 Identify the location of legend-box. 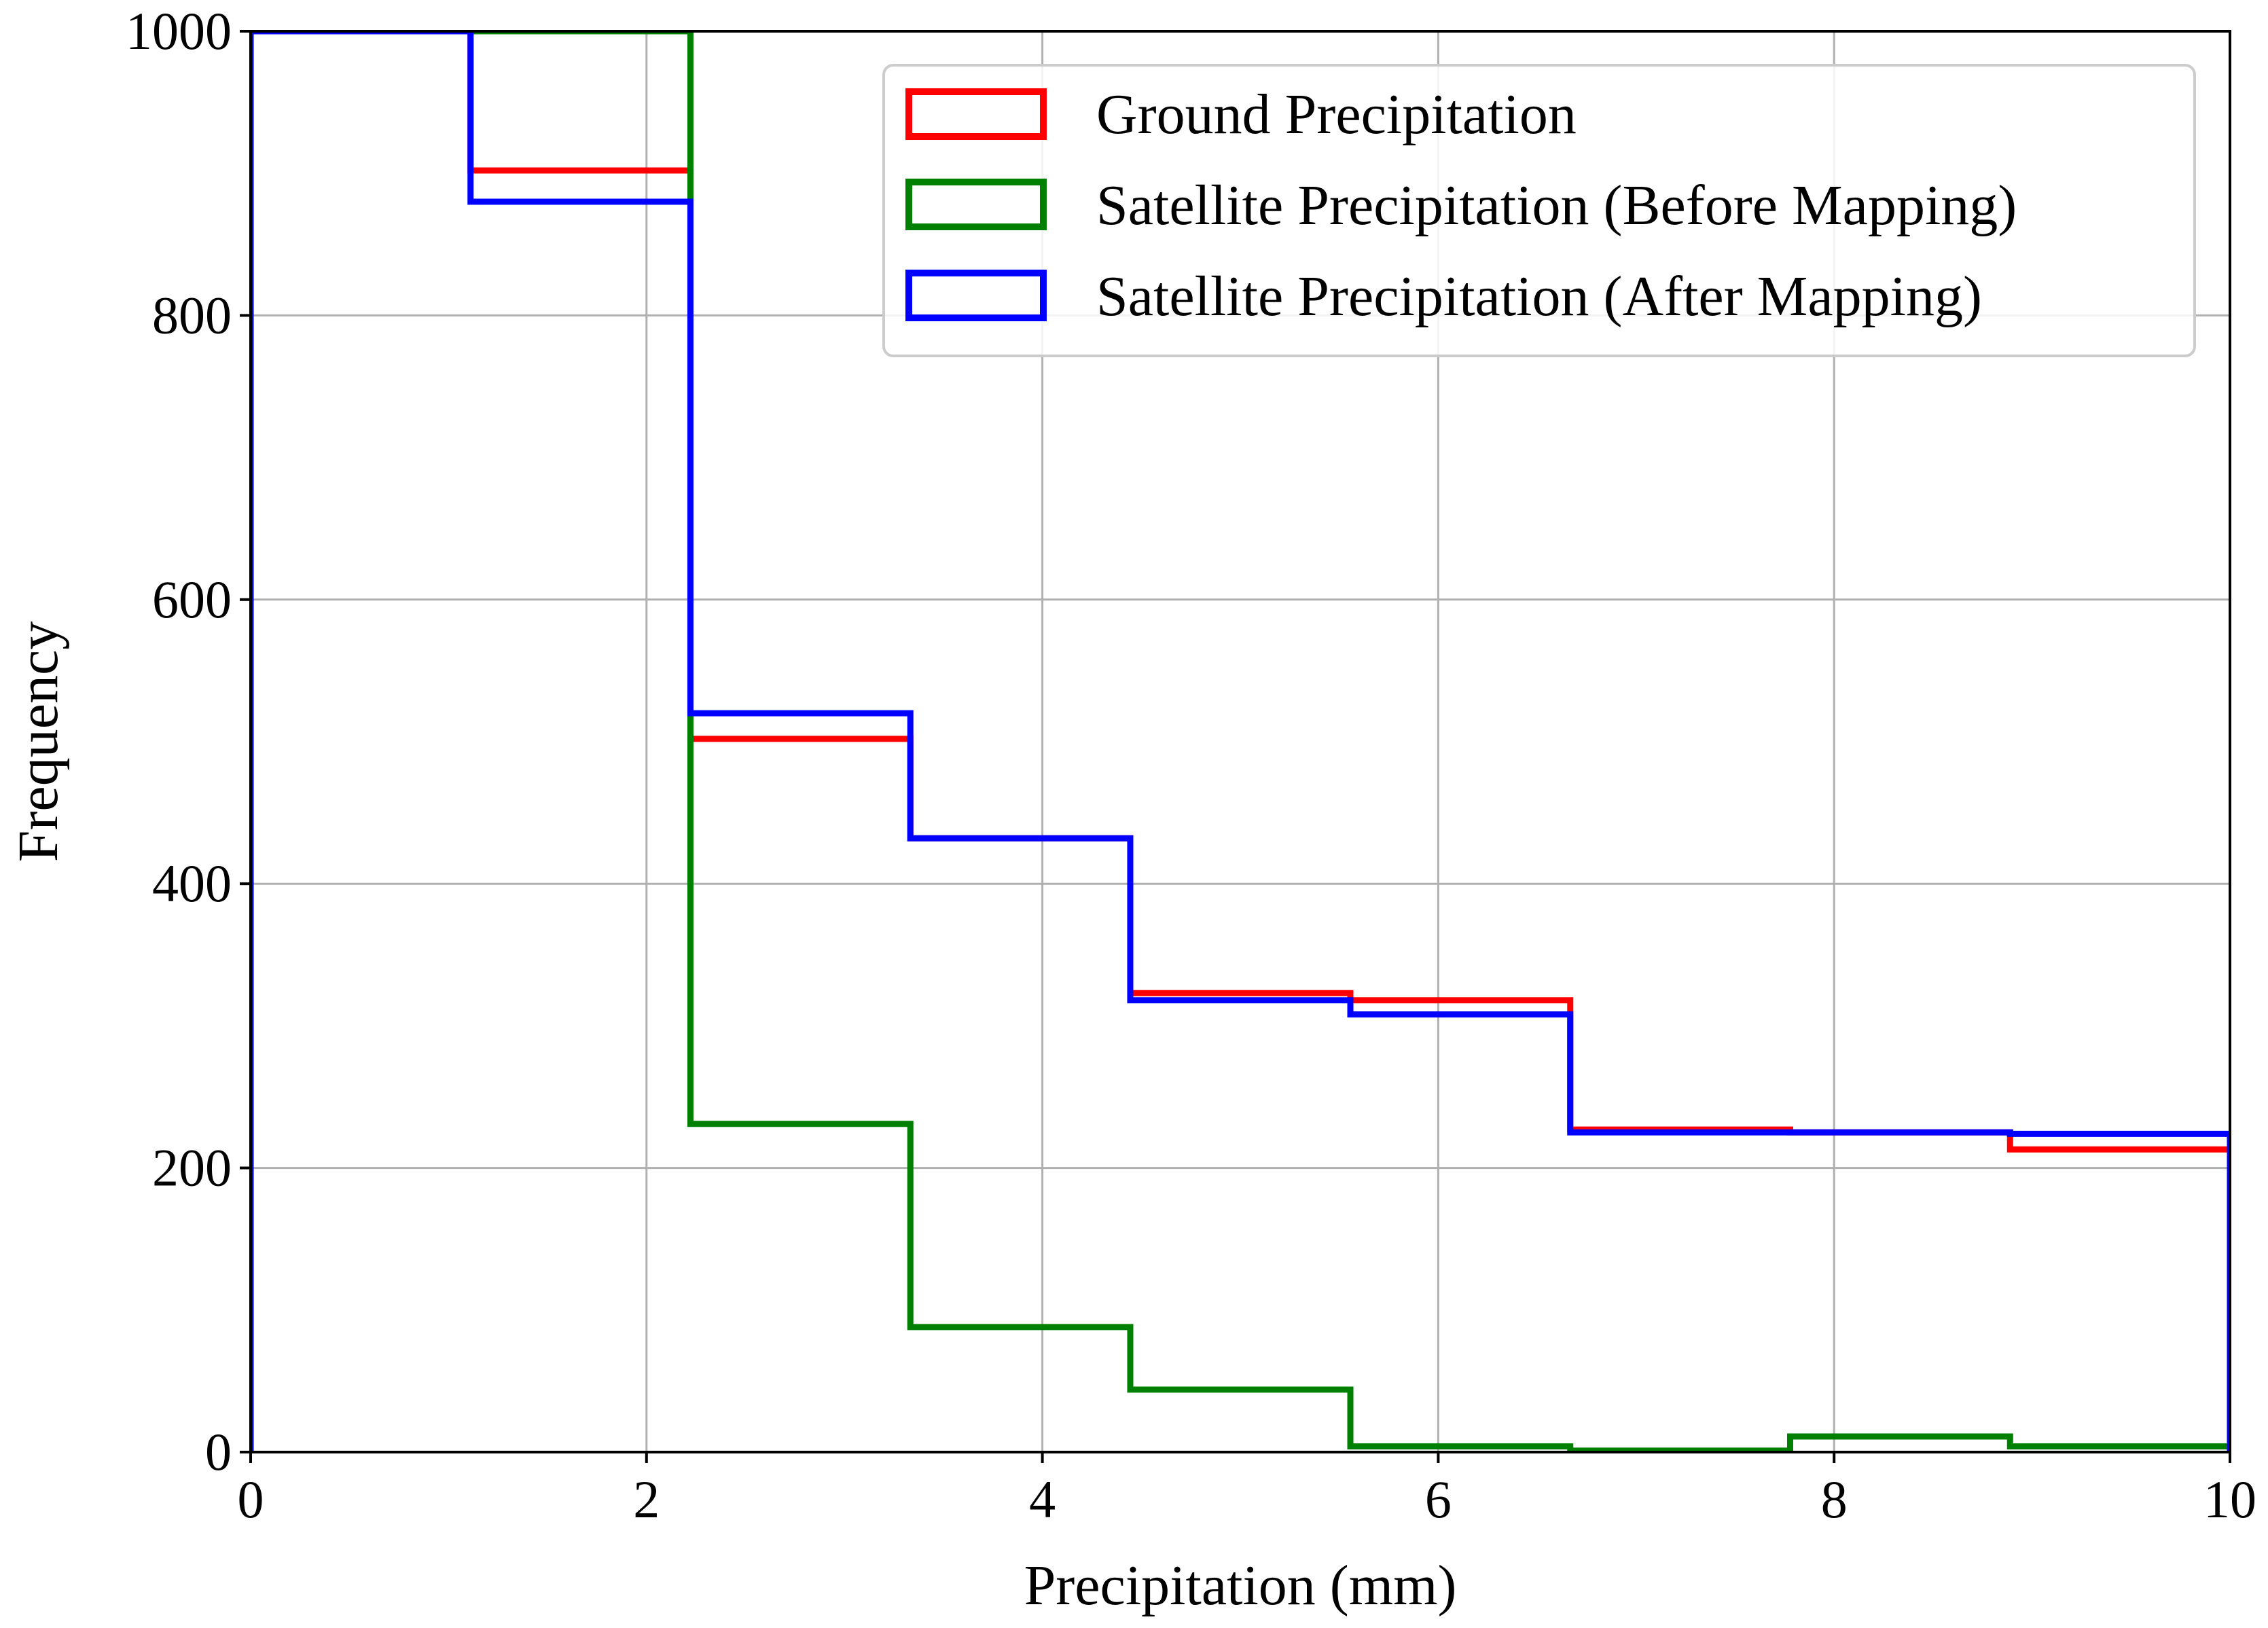
(1539, 210).